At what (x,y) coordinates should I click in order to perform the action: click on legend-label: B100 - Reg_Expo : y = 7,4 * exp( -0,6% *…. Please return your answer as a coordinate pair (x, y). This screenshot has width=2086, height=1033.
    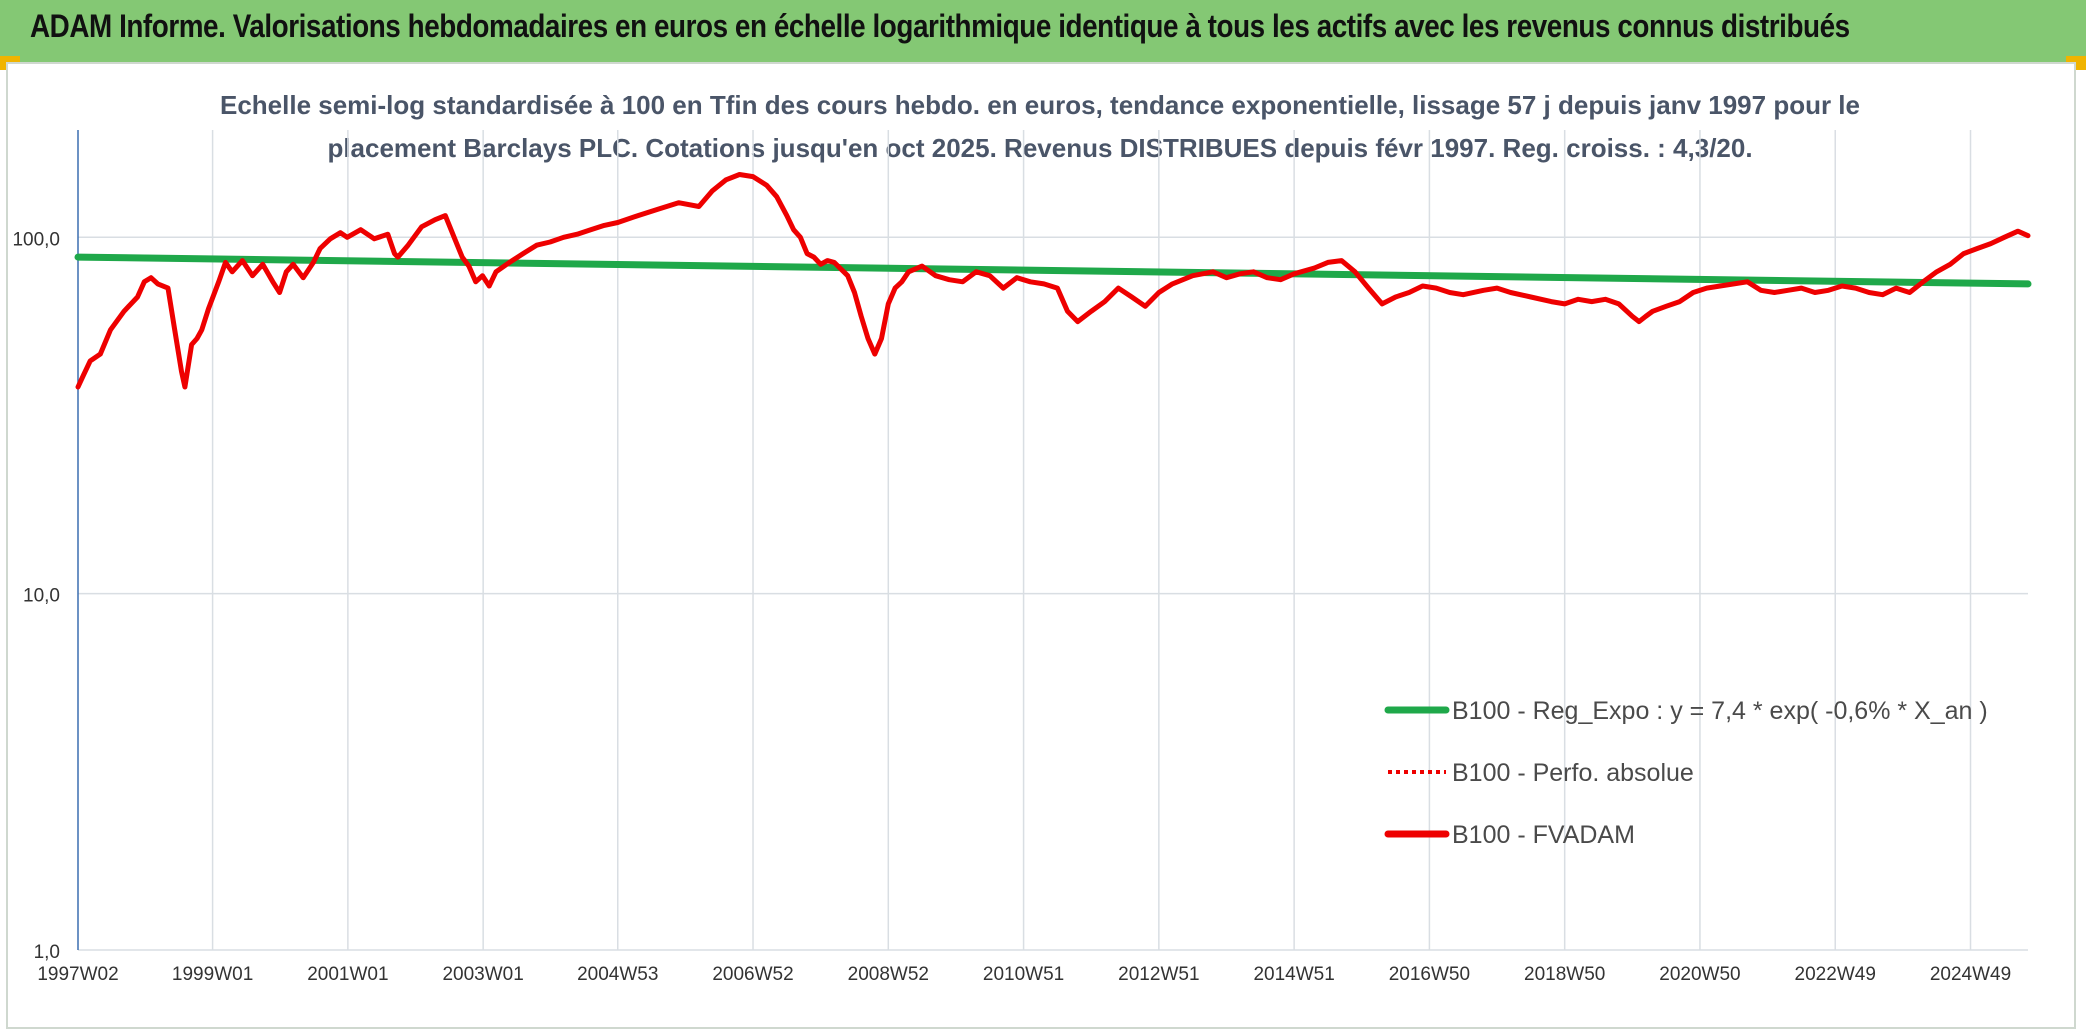
    Looking at the image, I should click on (1720, 711).